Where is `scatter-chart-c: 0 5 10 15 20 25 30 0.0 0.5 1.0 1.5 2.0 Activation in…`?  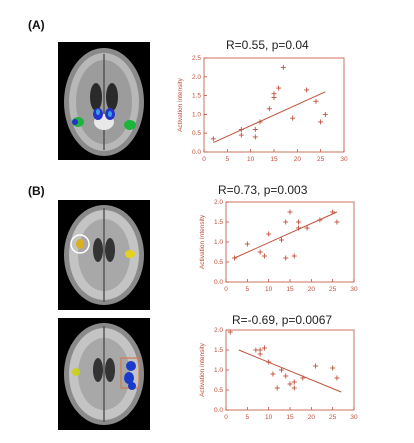 scatter-chart-c: 0 5 10 15 20 25 30 0.0 0.5 1.0 1.5 2.0 Activation in… is located at coordinates (270, 374).